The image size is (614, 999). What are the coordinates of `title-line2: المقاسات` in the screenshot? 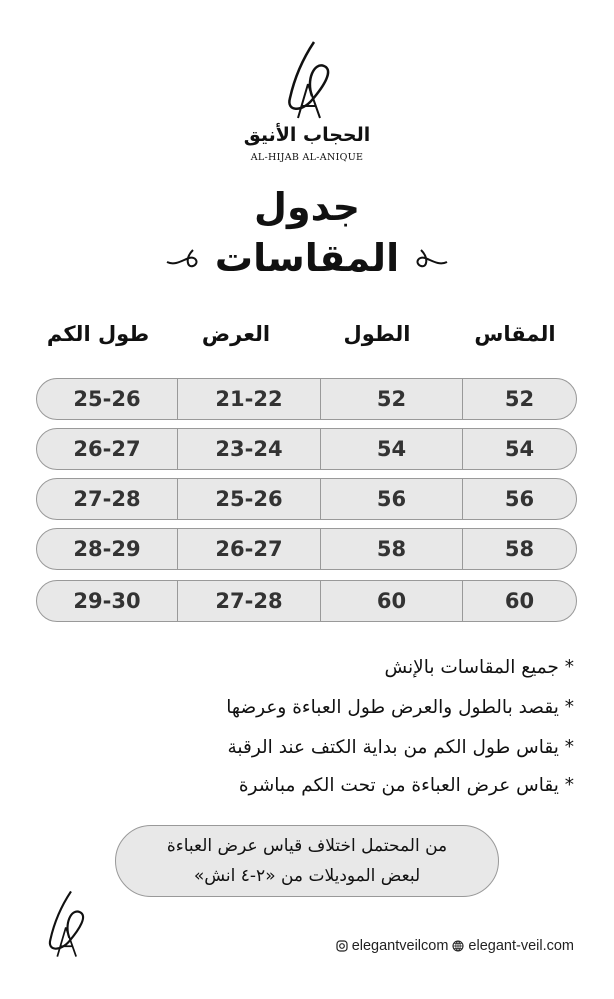 It's located at (307, 258).